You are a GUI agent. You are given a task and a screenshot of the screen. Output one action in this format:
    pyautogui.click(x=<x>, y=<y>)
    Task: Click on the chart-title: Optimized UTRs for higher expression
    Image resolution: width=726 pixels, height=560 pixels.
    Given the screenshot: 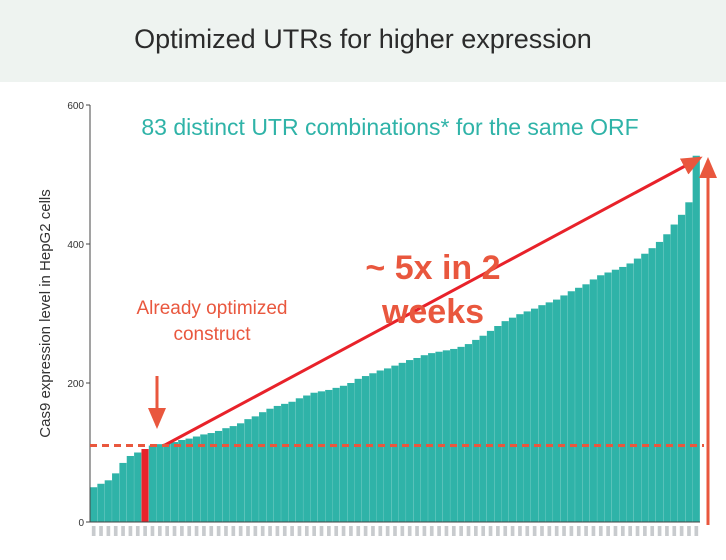 What is the action you would take?
    pyautogui.click(x=363, y=39)
    